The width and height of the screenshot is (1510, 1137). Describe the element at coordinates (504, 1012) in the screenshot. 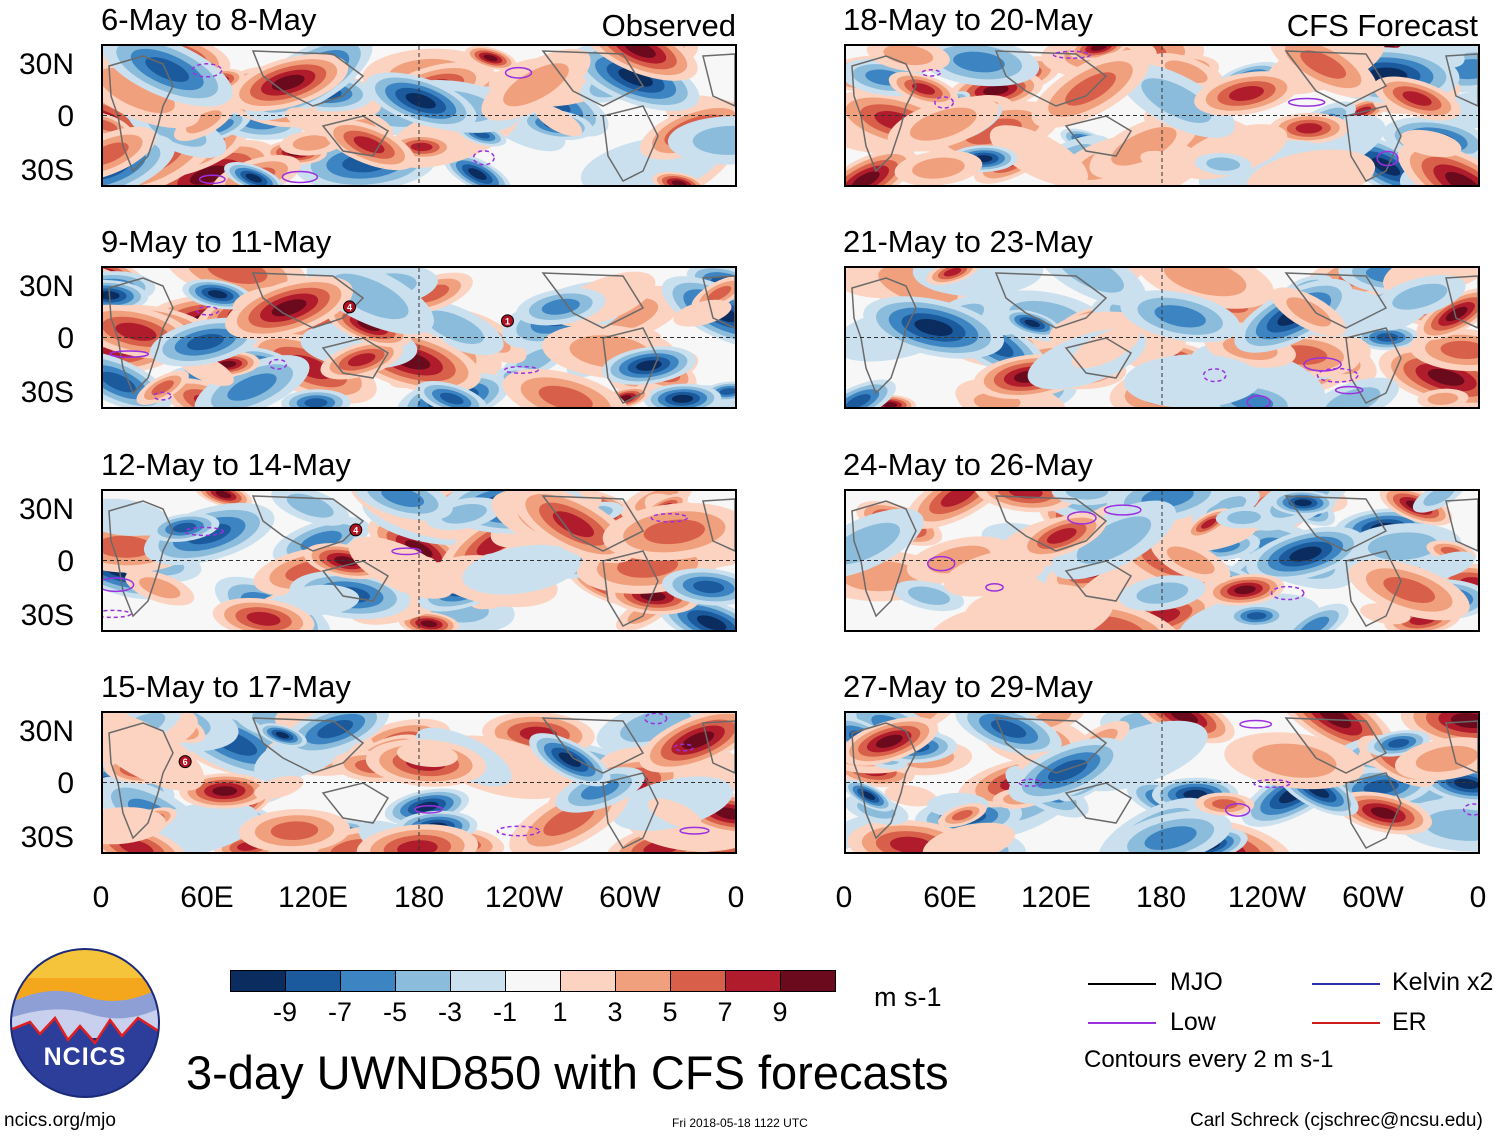

I see `colorbar-label: -1` at that location.